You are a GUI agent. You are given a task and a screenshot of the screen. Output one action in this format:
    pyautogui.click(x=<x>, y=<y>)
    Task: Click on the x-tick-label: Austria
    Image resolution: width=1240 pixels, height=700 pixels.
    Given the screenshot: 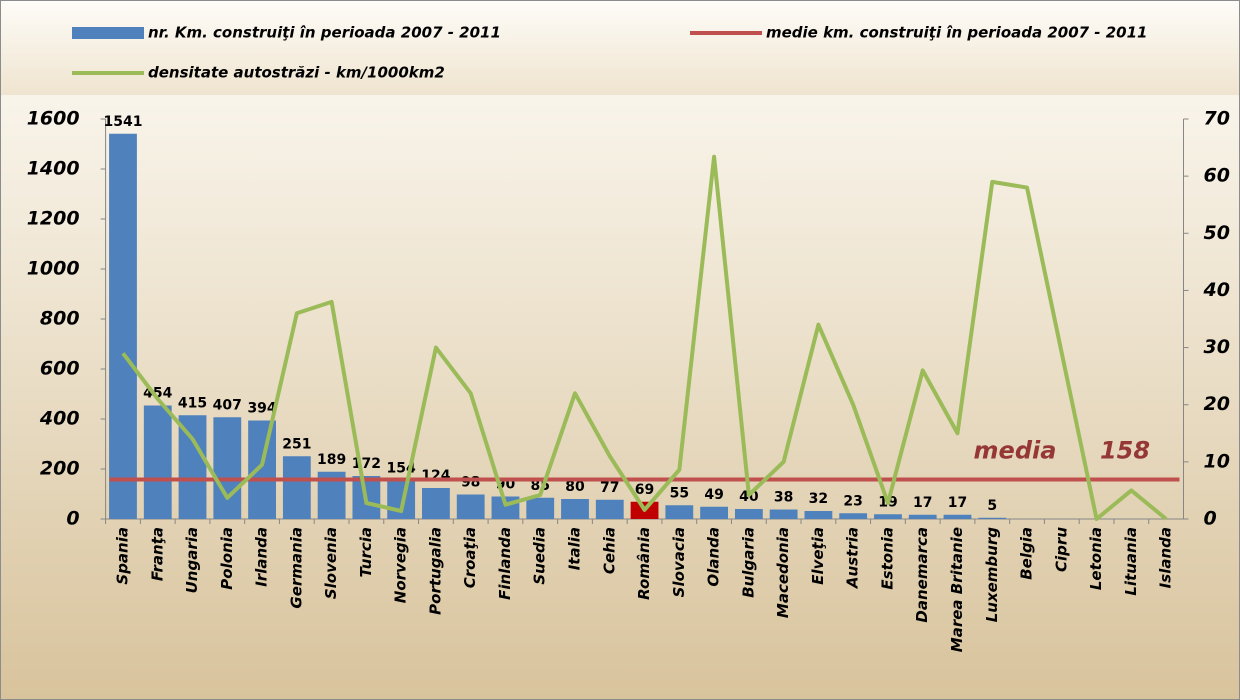 What is the action you would take?
    pyautogui.click(x=853, y=558)
    